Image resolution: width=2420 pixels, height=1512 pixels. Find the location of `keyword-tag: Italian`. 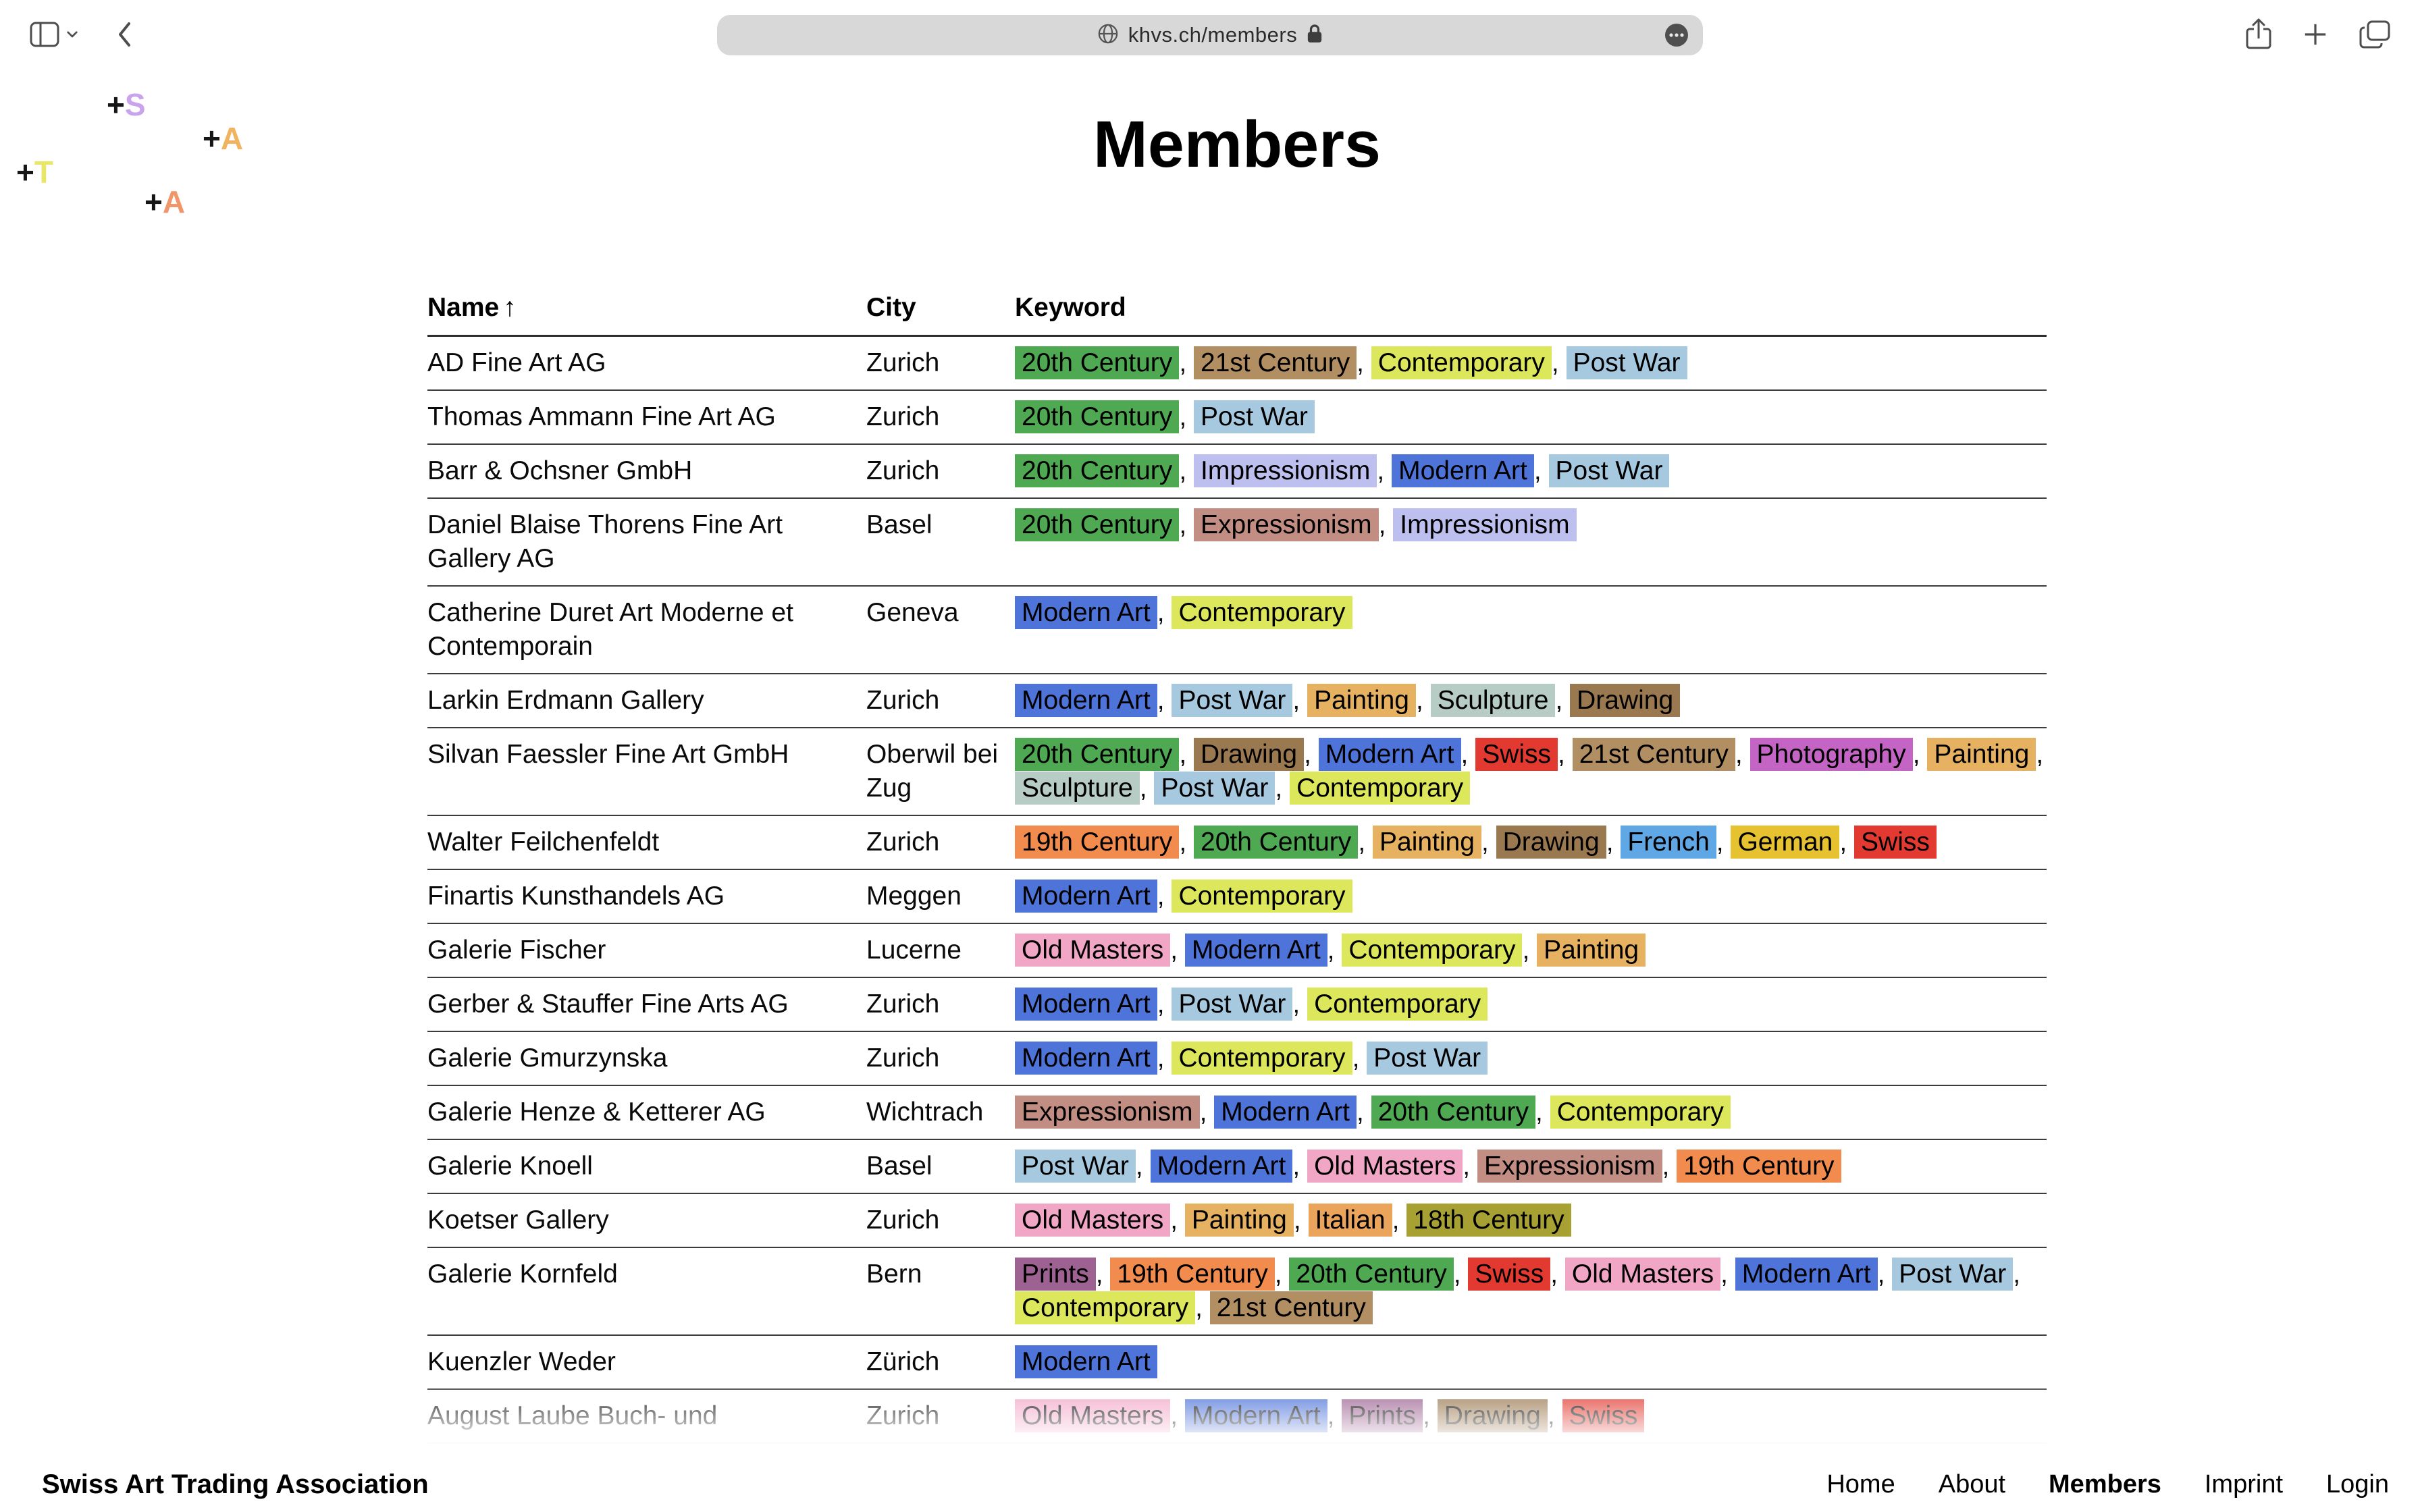

keyword-tag: Italian is located at coordinates (1350, 1220).